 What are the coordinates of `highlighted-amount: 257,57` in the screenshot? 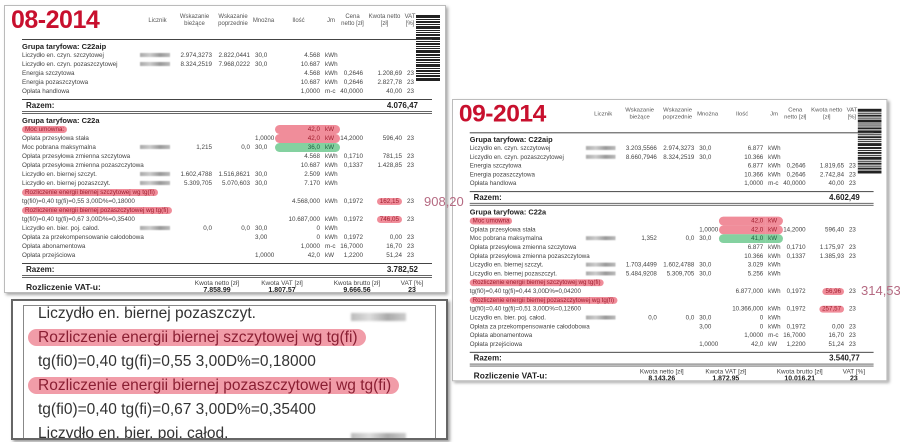 It's located at (832, 309).